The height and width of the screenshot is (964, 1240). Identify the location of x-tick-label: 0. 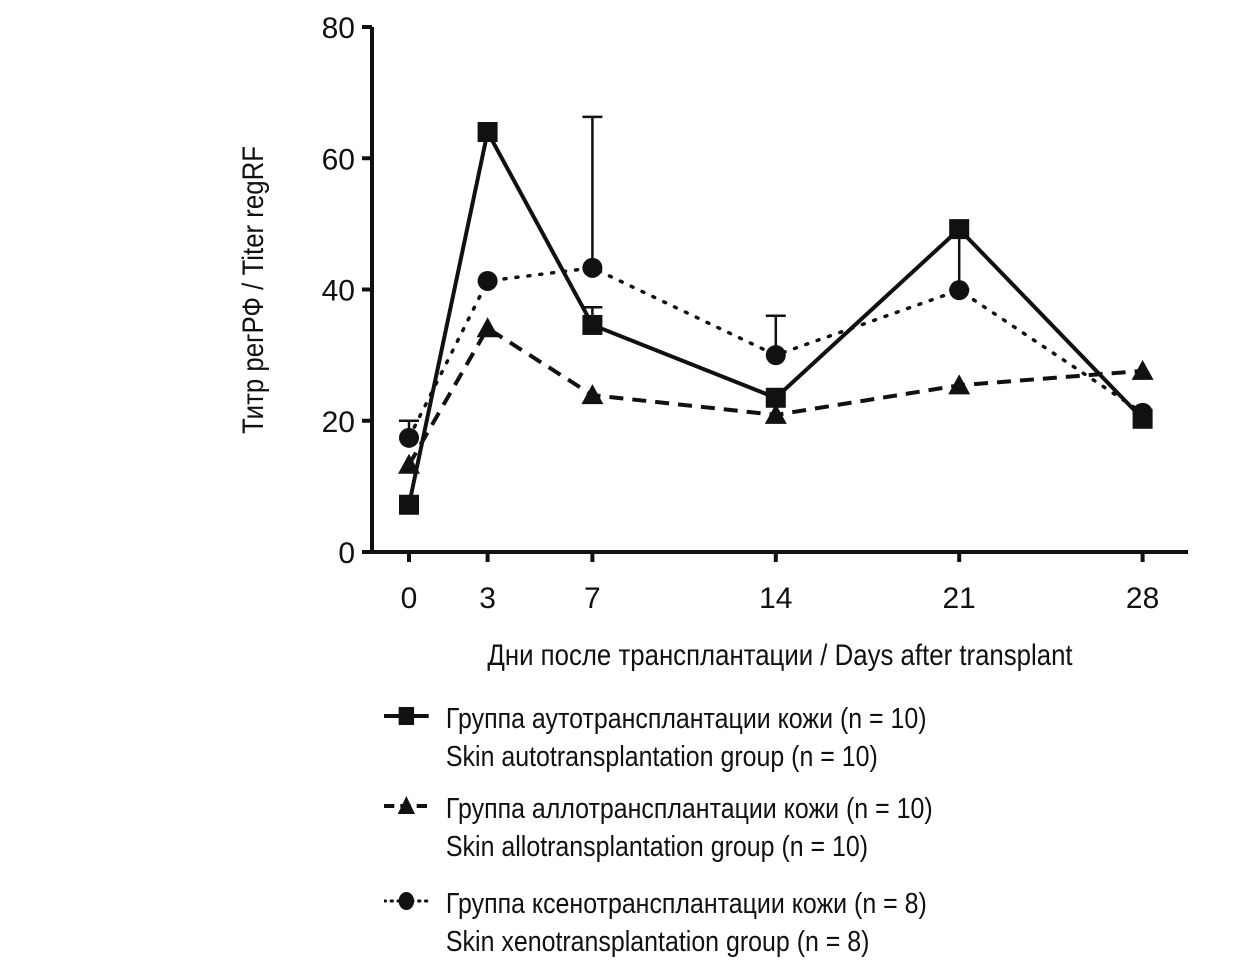
(409, 598).